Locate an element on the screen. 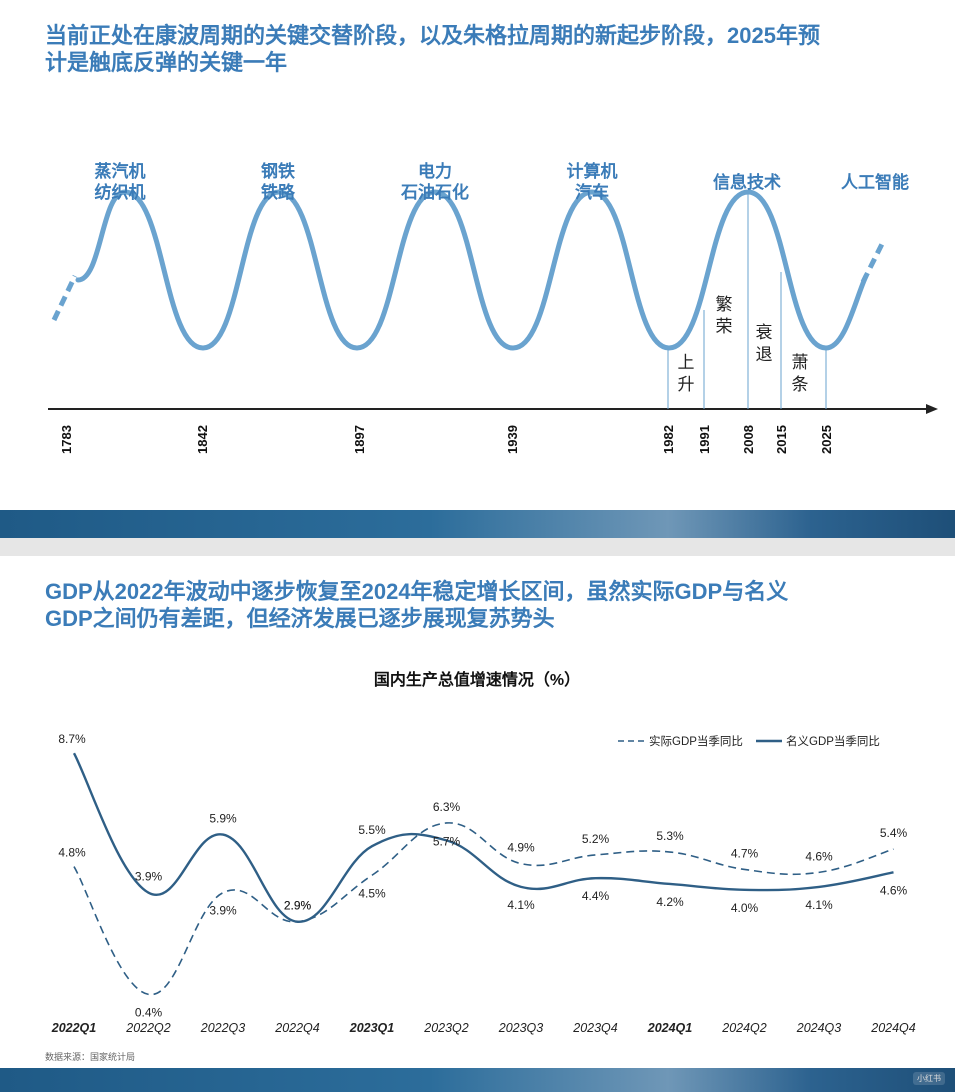  data-label-real: 2.9% is located at coordinates (298, 906).